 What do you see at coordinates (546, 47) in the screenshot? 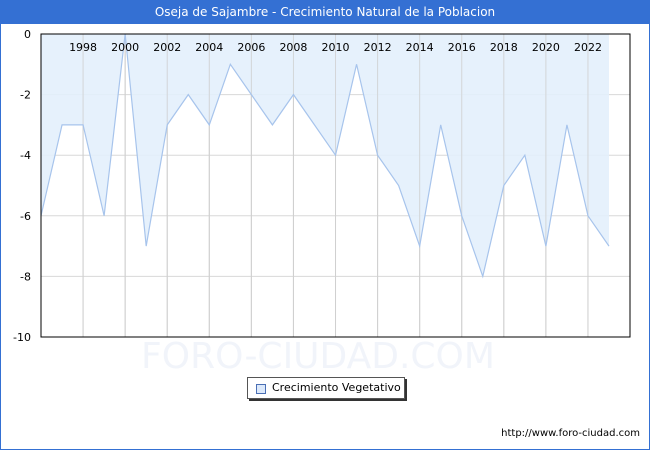
I see `x-tick-label: 2020` at bounding box center [546, 47].